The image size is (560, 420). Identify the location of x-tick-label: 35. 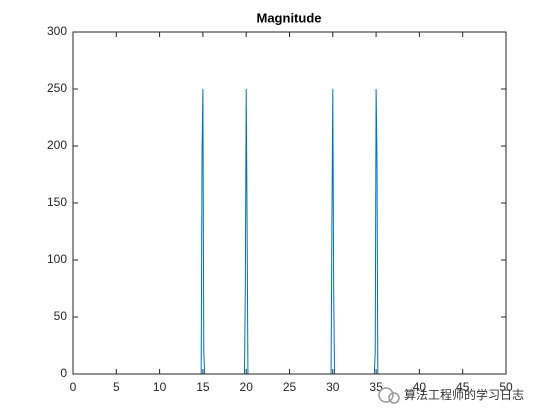
(376, 387).